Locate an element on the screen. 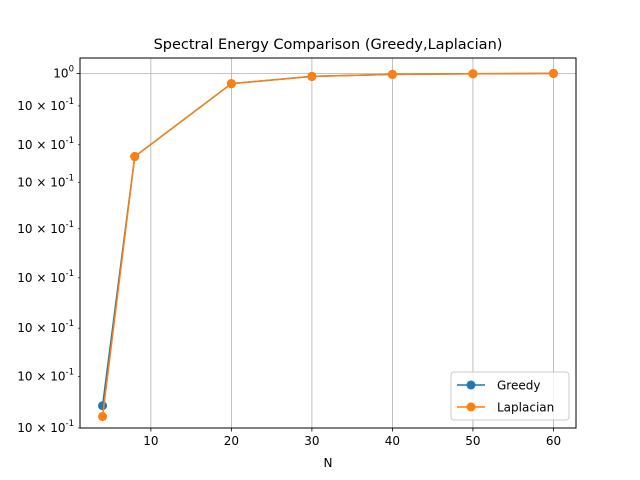  legend-label-laplacian: Laplacian is located at coordinates (525, 408).